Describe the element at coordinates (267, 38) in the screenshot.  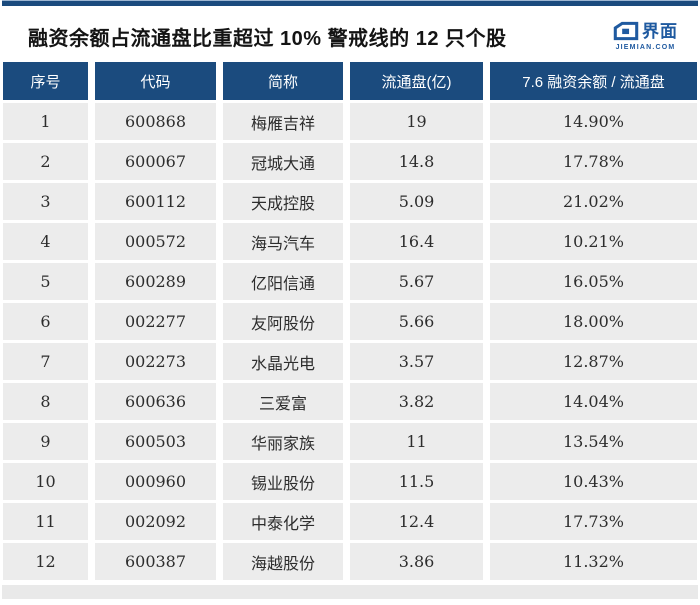
I see `page-title: 融资余额占流通盘比重超过 10% 警戒线的 12 只个股` at that location.